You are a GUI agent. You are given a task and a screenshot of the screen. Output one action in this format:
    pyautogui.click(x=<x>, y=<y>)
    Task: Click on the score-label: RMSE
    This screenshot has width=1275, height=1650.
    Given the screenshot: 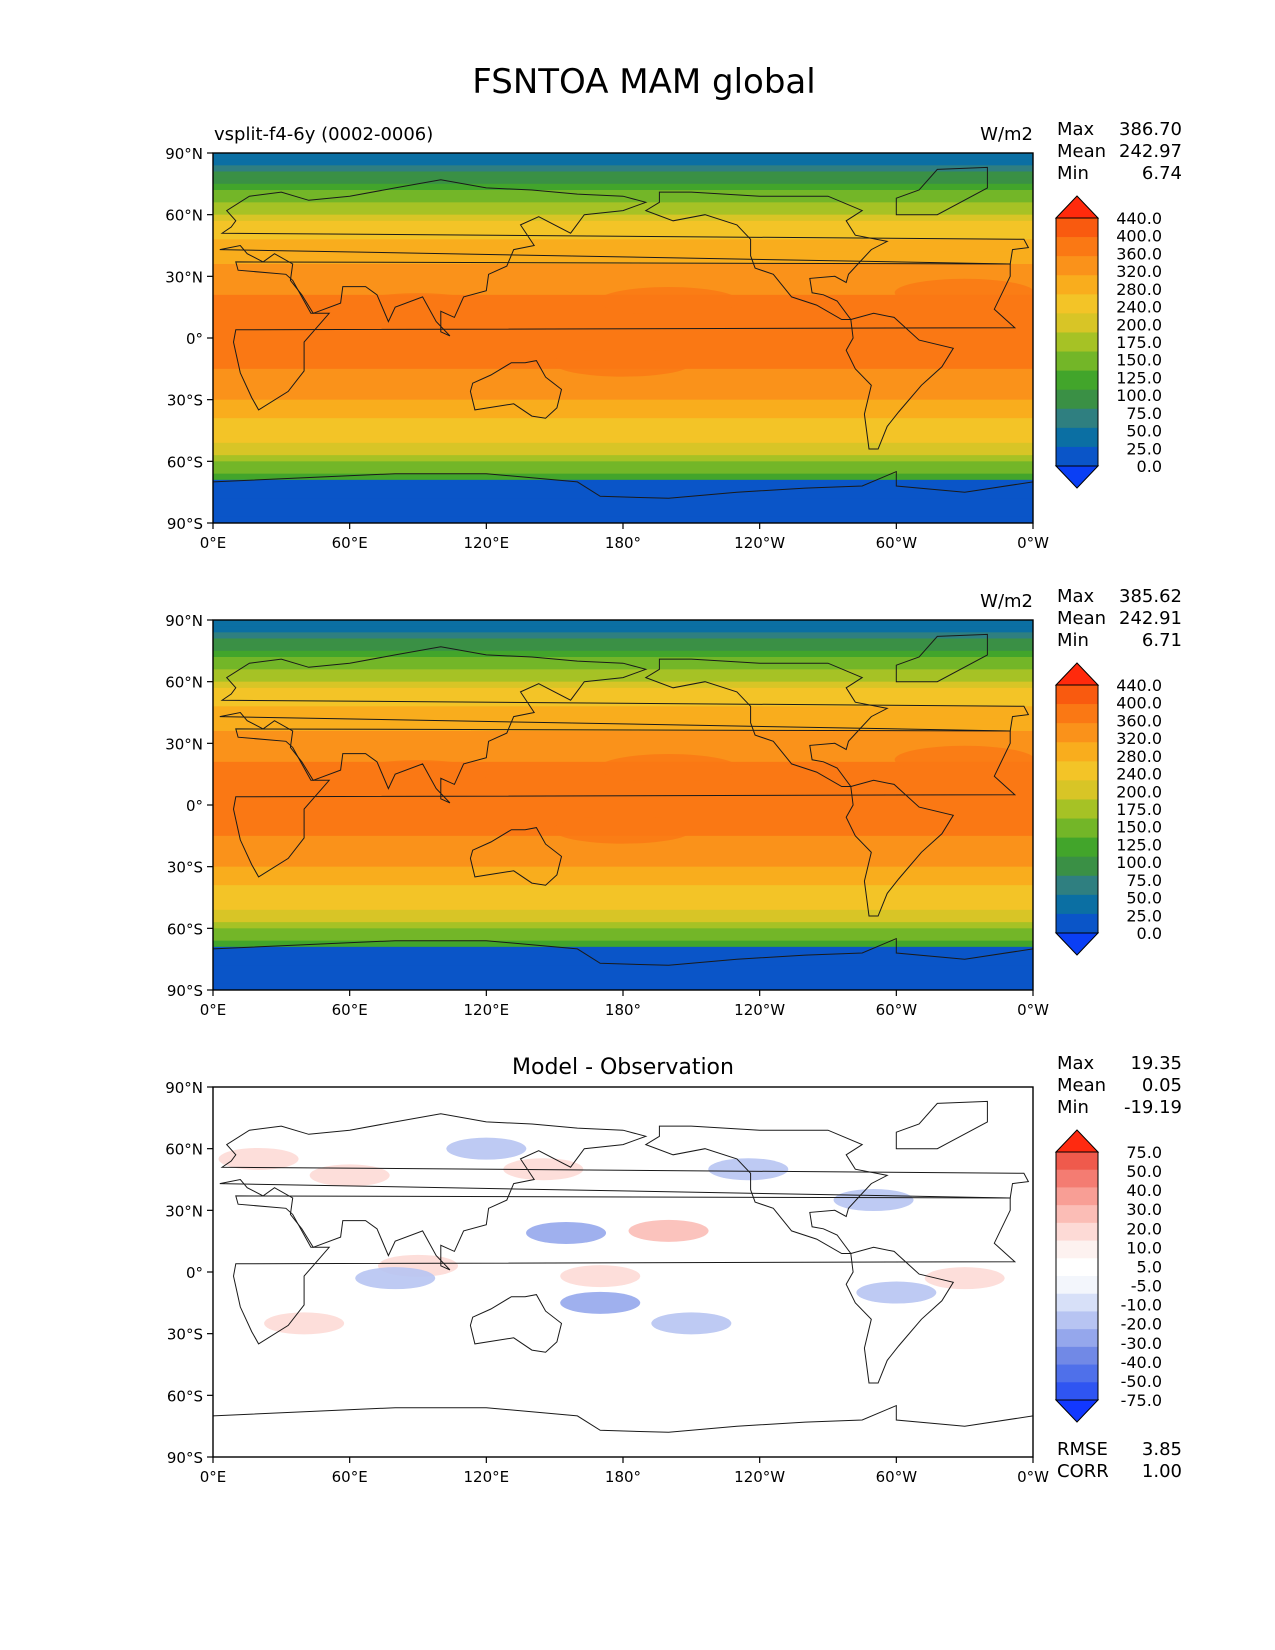 What is the action you would take?
    pyautogui.click(x=1082, y=1449)
    